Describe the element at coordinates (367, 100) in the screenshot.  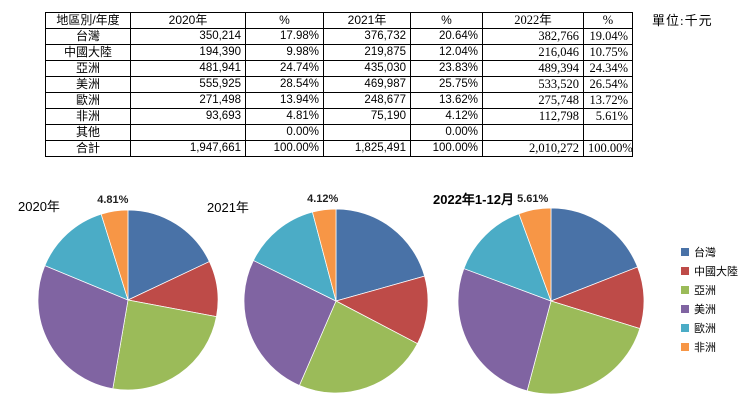
I see `value-cell: 248,677` at that location.